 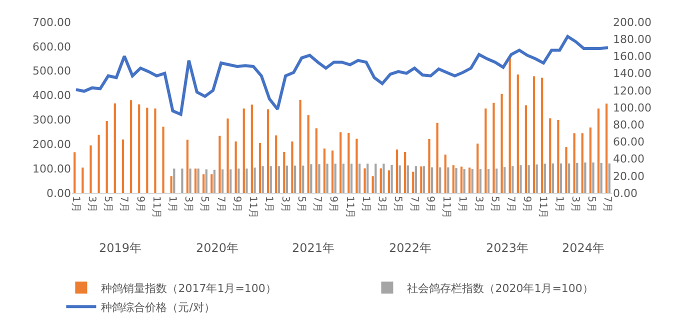 I want to click on y2-tick-label: 100.00, so click(x=632, y=107).